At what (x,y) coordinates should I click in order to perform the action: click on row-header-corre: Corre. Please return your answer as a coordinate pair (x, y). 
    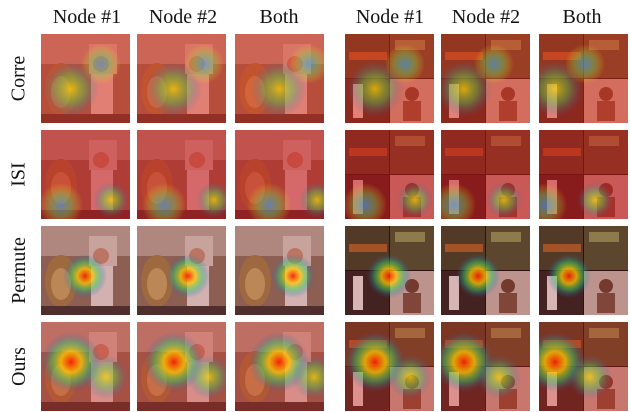
    Looking at the image, I should click on (18, 78).